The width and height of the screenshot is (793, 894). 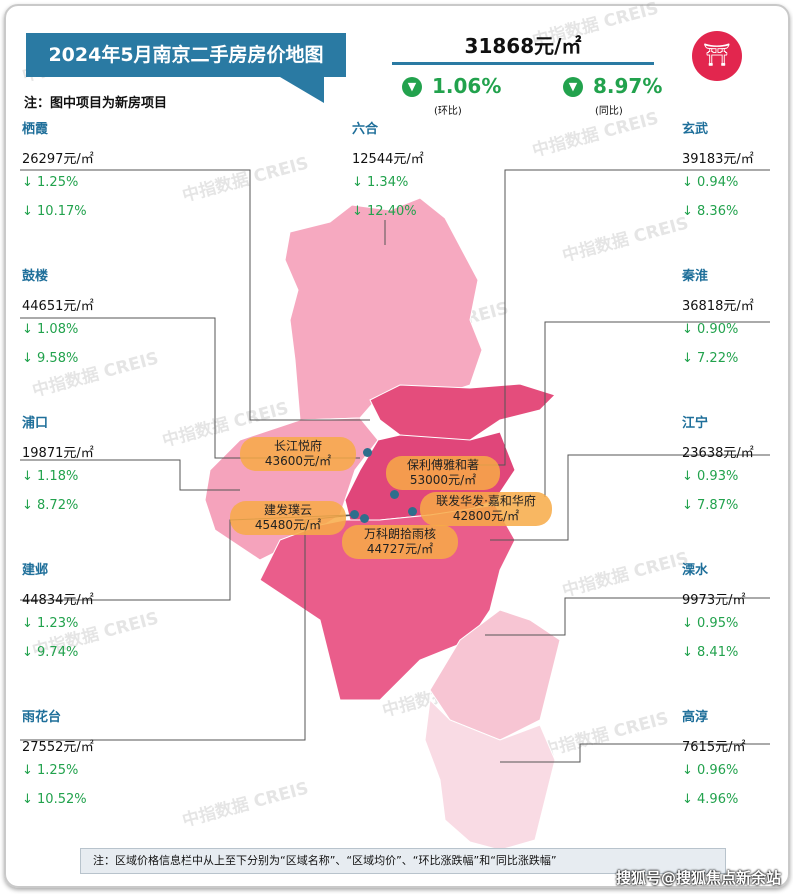 What do you see at coordinates (710, 211) in the screenshot?
I see `district-yoy: ↓ 8.36%` at bounding box center [710, 211].